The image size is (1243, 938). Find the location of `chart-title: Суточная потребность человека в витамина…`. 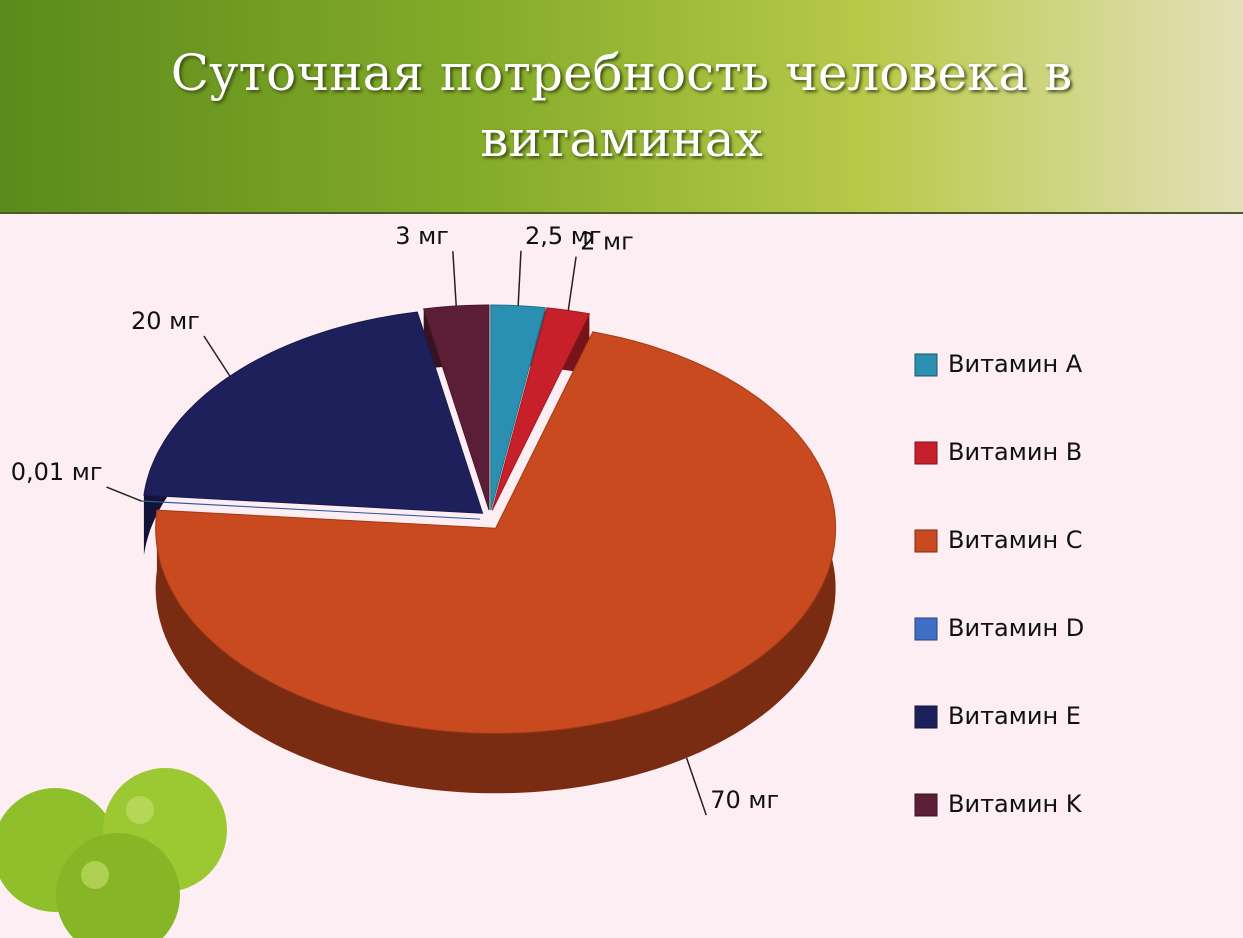

chart-title: Суточная потребность человека в витамина… is located at coordinates (621, 106).